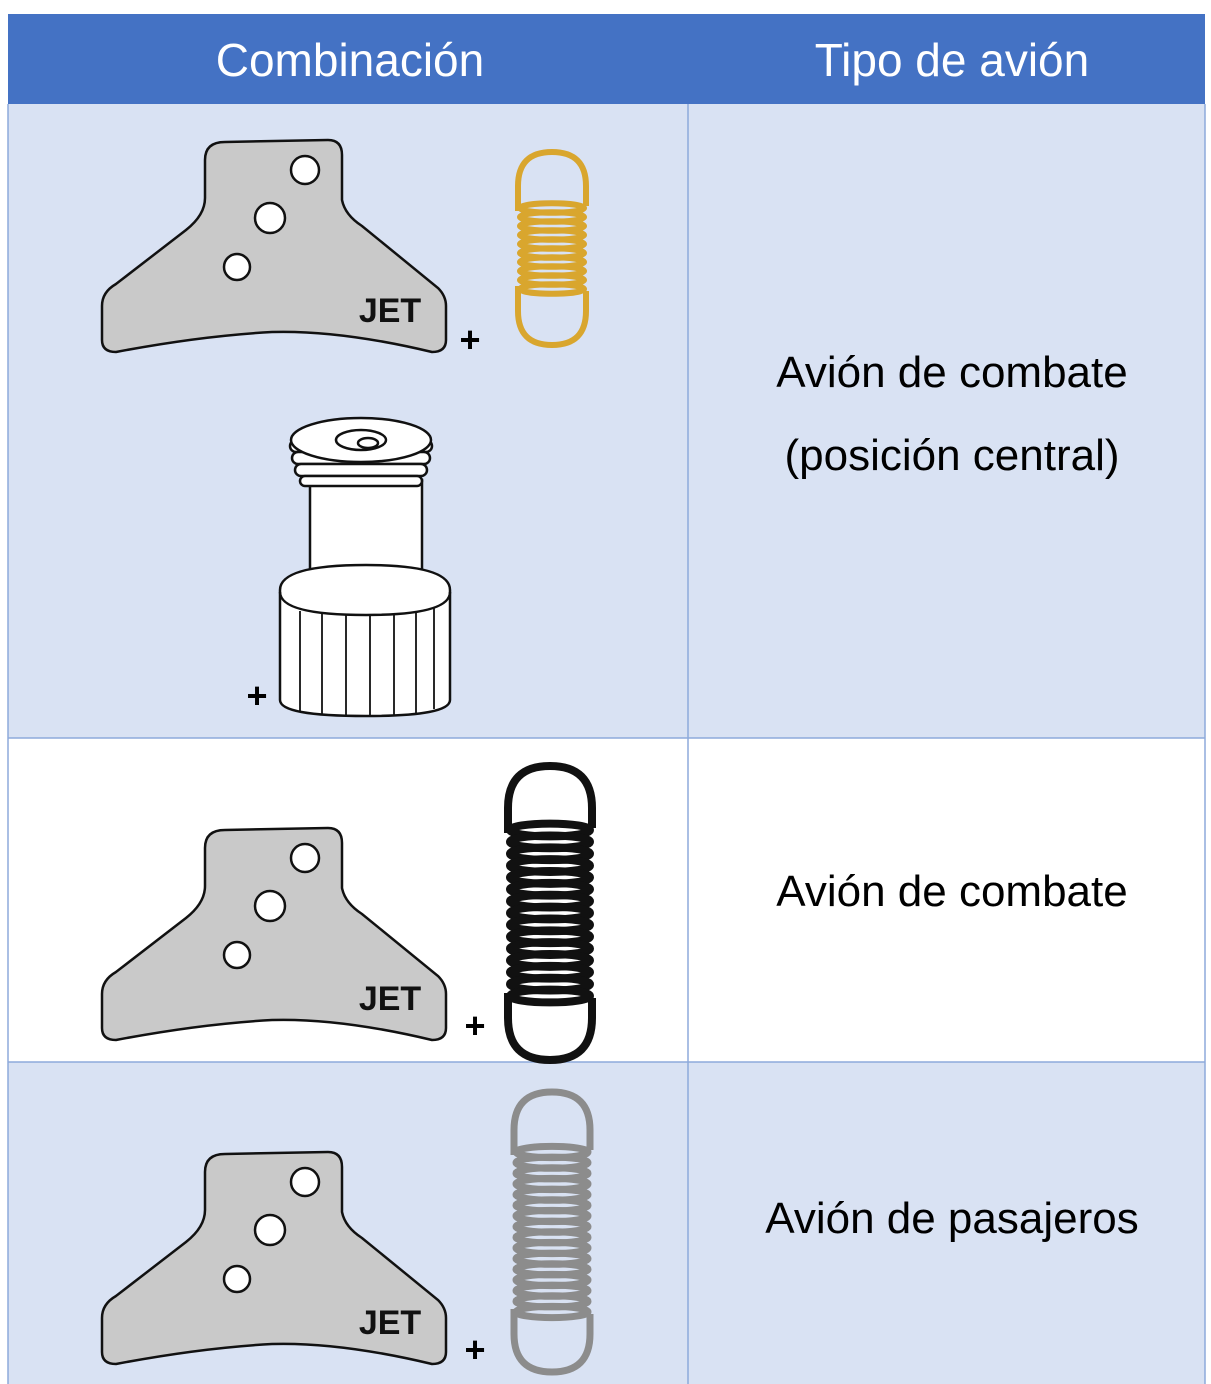  What do you see at coordinates (952, 60) in the screenshot?
I see `header-cell: Tipo de avión` at bounding box center [952, 60].